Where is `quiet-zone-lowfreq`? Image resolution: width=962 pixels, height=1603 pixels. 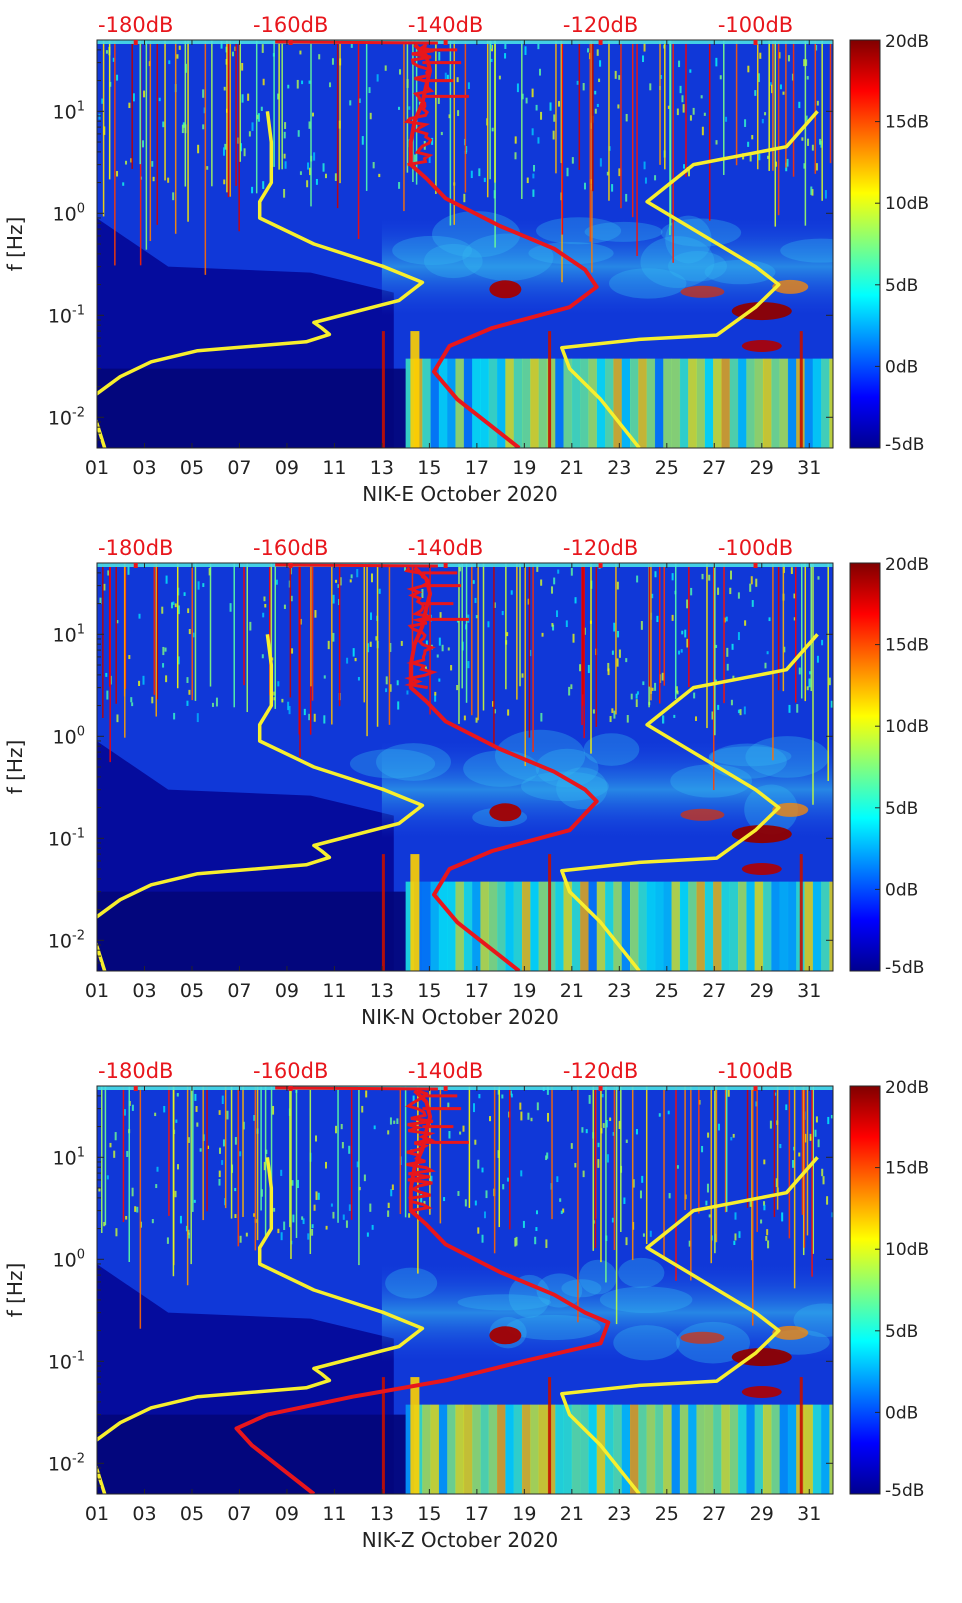
quiet-zone-lowfreq is located at coordinates (251, 408).